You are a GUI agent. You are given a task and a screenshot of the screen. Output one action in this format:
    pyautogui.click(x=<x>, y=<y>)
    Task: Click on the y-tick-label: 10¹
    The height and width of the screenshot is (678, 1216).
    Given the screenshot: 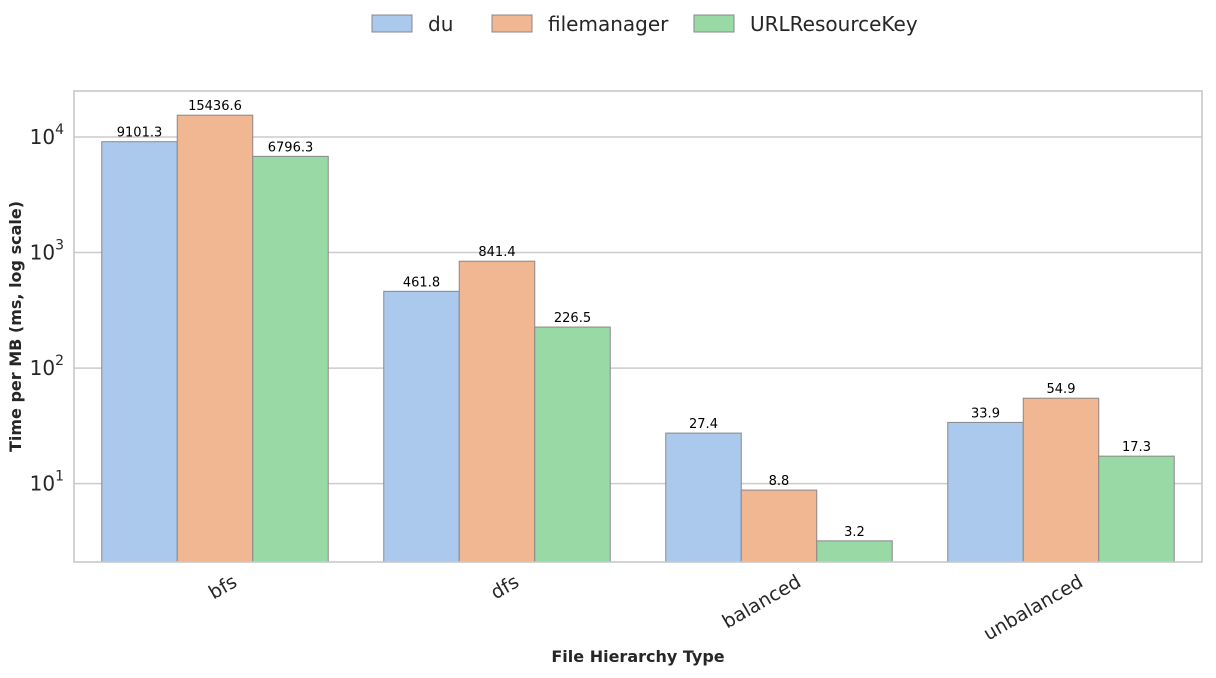 What is the action you would take?
    pyautogui.click(x=47, y=482)
    